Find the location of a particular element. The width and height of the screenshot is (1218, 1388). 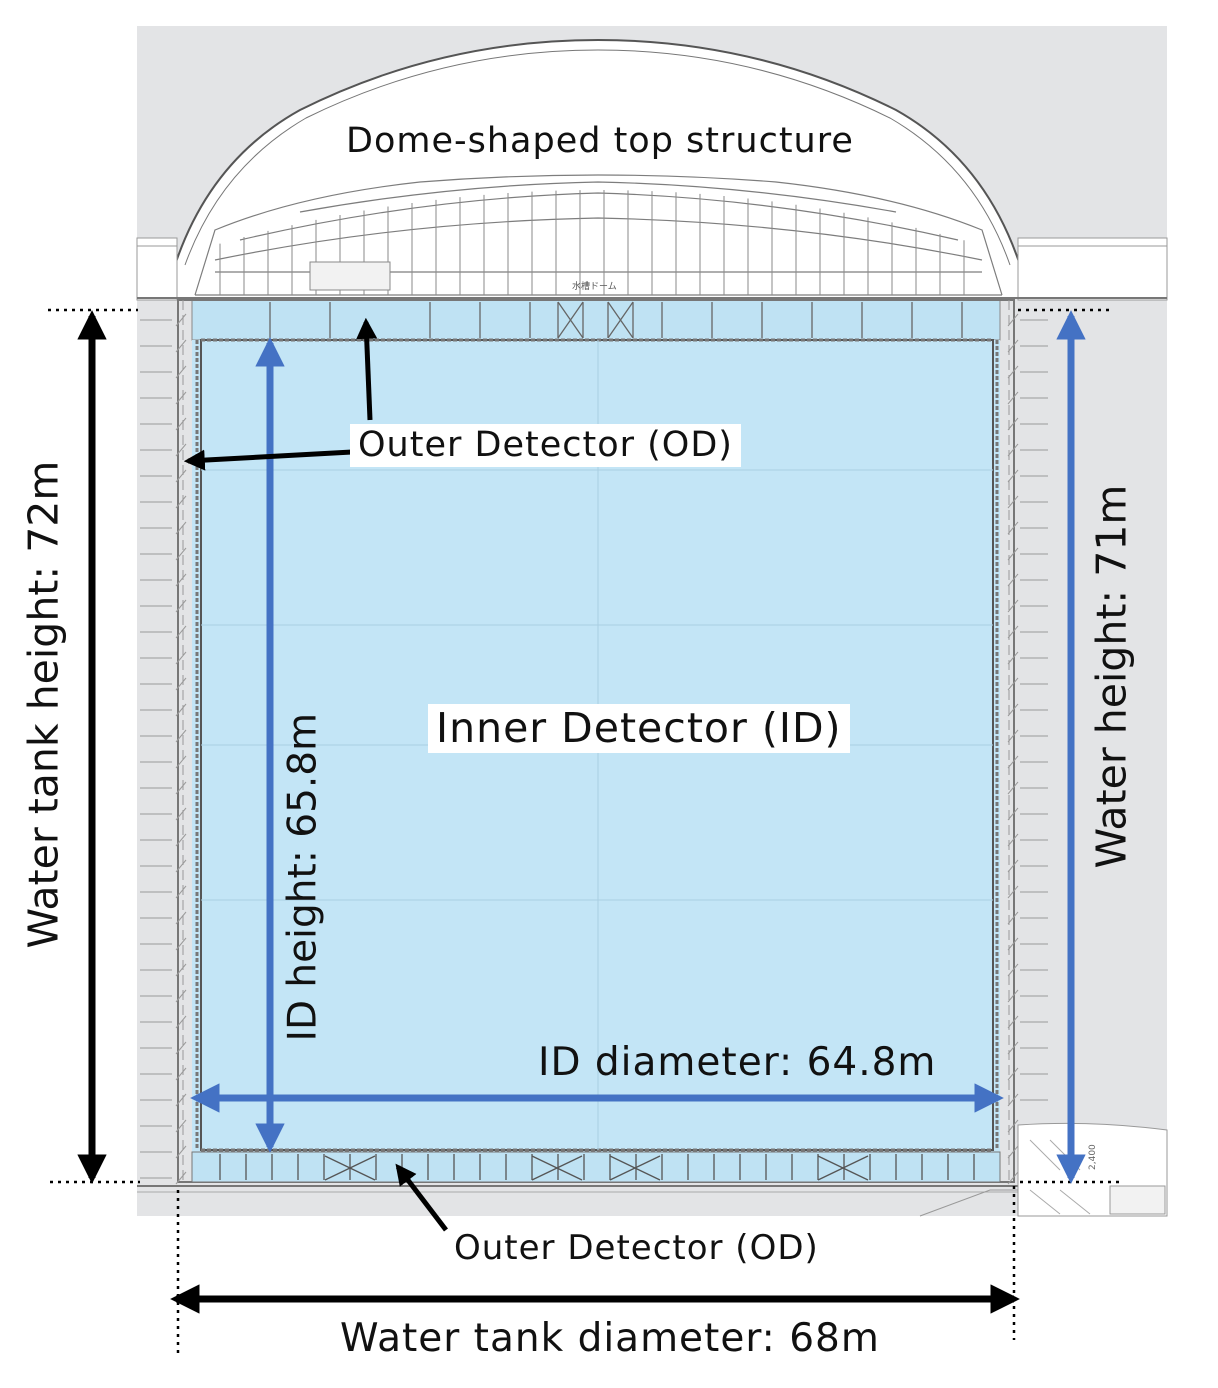

od-top-pointer-left is located at coordinates (268, 460).